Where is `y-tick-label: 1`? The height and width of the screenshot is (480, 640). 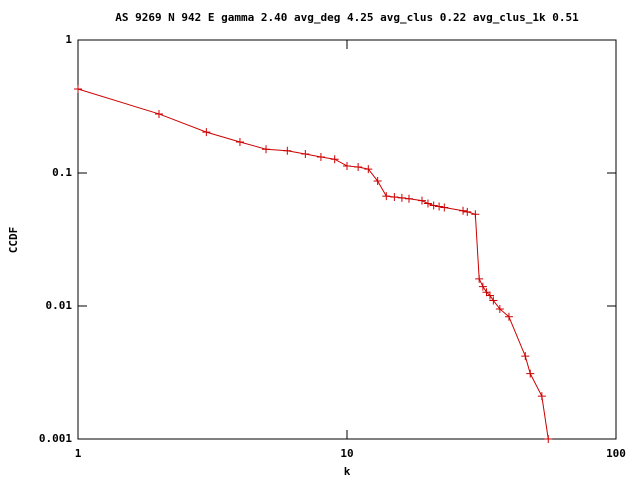 y-tick-label: 1 is located at coordinates (68, 39).